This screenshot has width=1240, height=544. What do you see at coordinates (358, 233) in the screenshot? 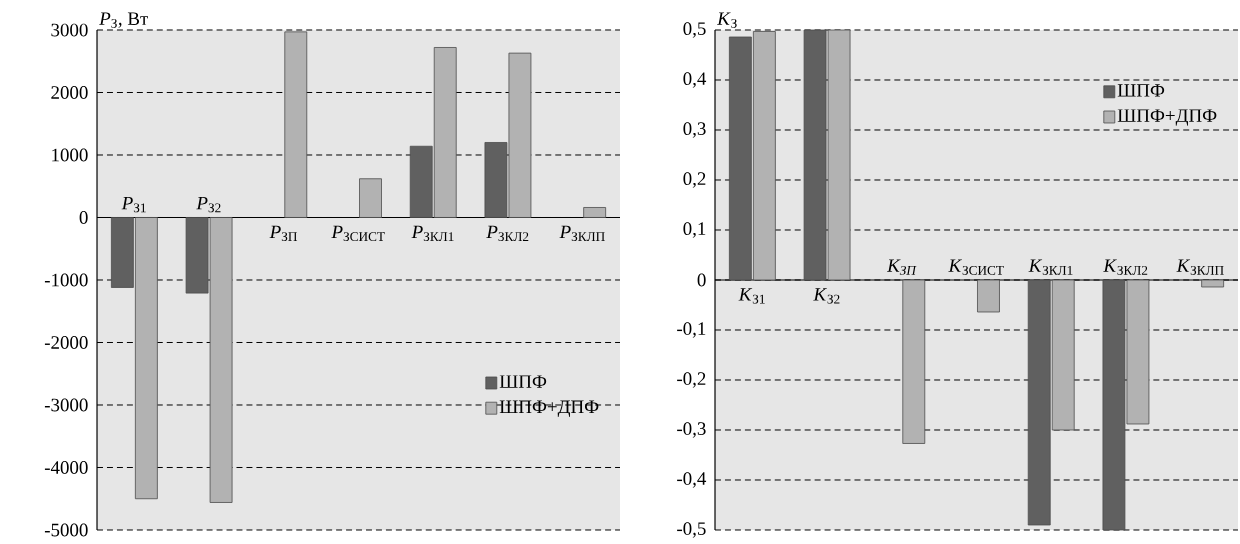
I see `x-tick-label: P$_{ЗСИСТ}$` at bounding box center [358, 233].